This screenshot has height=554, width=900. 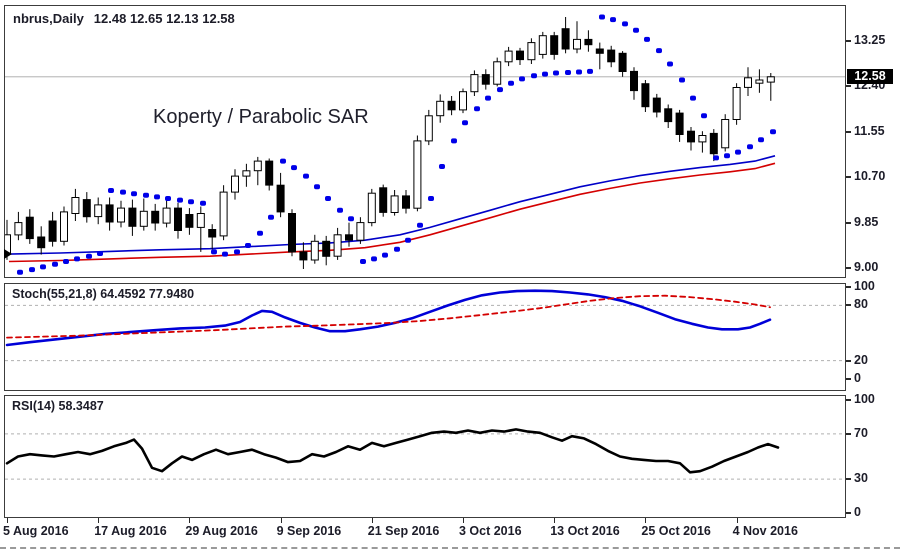 What do you see at coordinates (866, 266) in the screenshot?
I see `price-scale-label: 9.00` at bounding box center [866, 266].